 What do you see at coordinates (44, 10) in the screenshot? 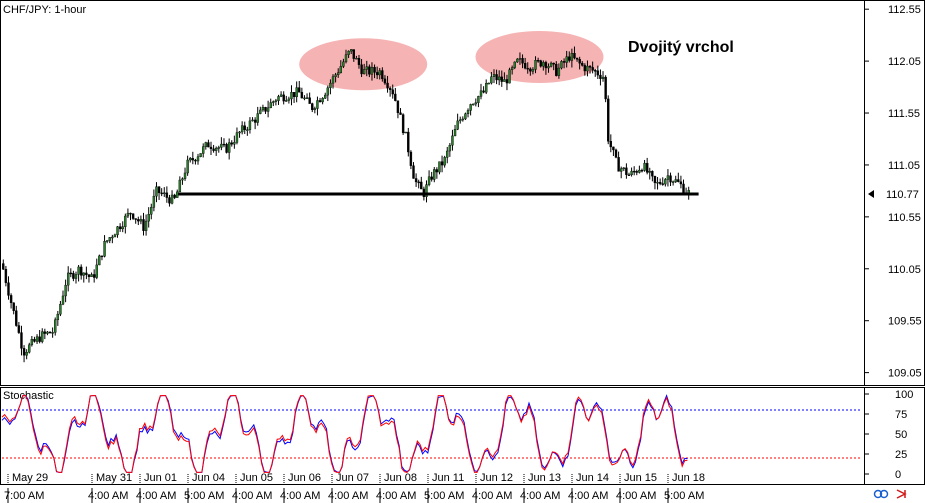
I see `chart-title: CHF/JPY: 1-hour` at bounding box center [44, 10].